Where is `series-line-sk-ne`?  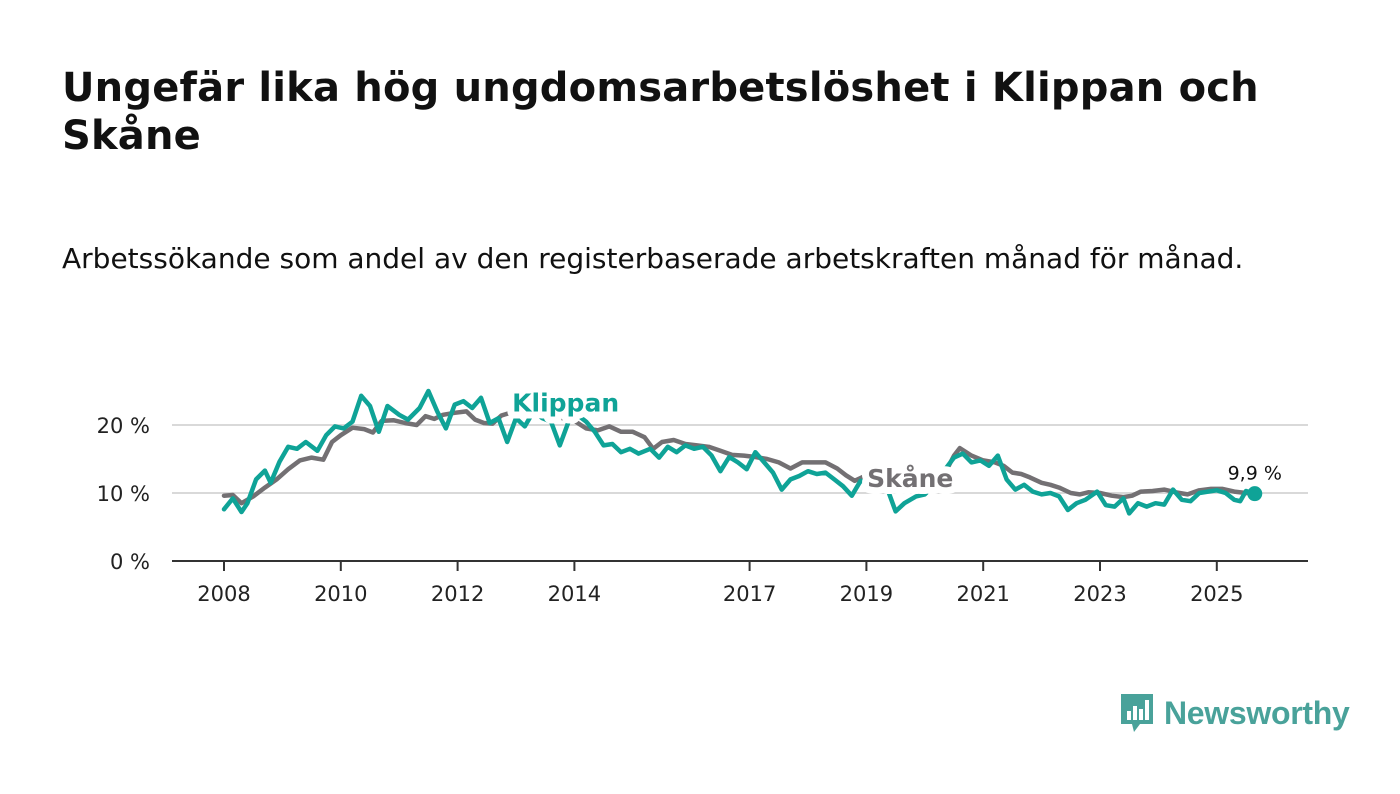
series-line-sk-ne is located at coordinates (739, 457).